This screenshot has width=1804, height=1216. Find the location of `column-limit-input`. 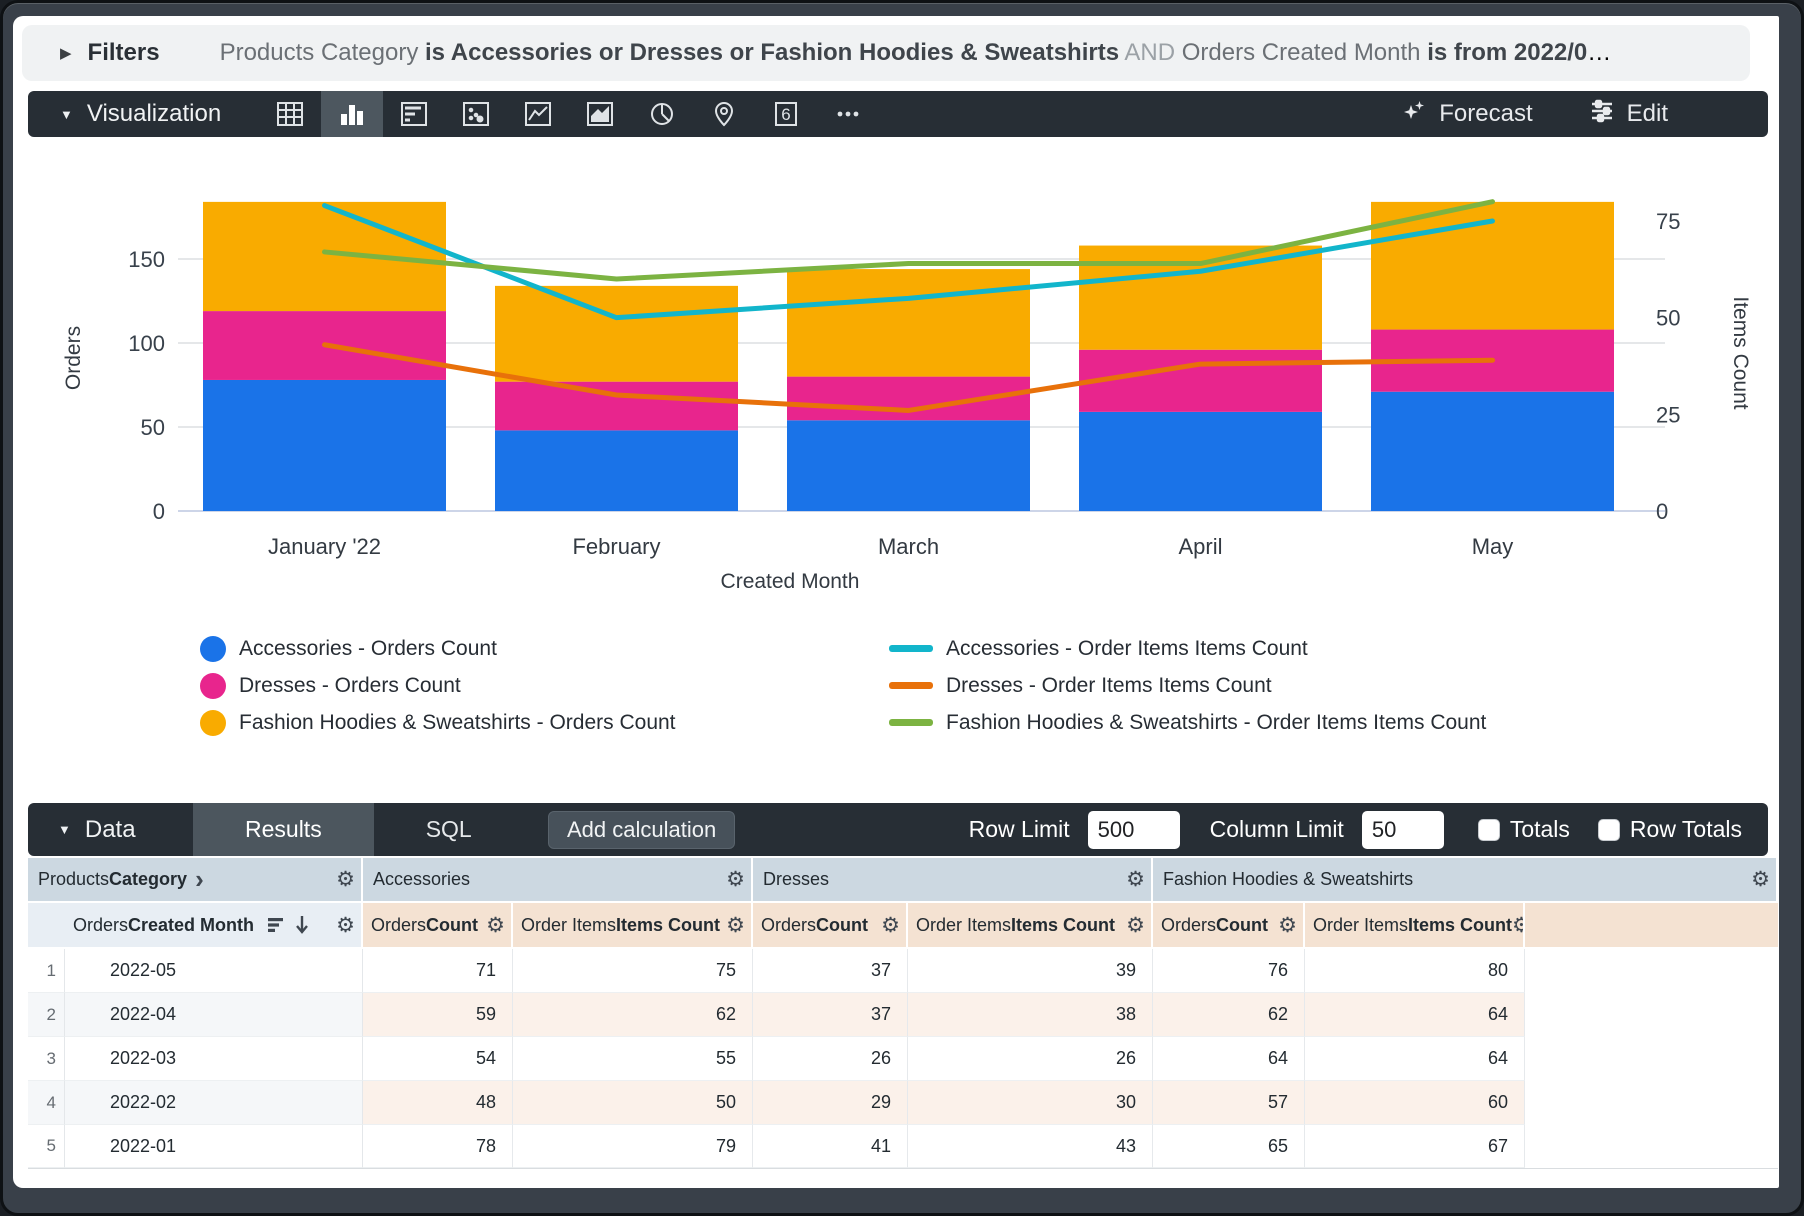

column-limit-input is located at coordinates (1402, 829).